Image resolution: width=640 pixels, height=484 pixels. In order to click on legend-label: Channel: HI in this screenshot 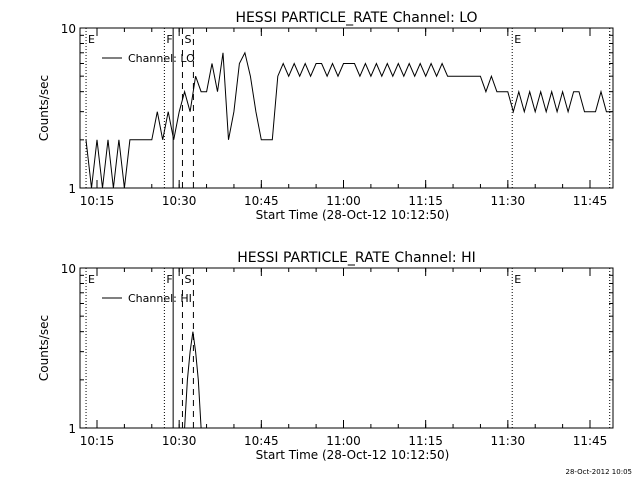, I will do `click(160, 298)`.